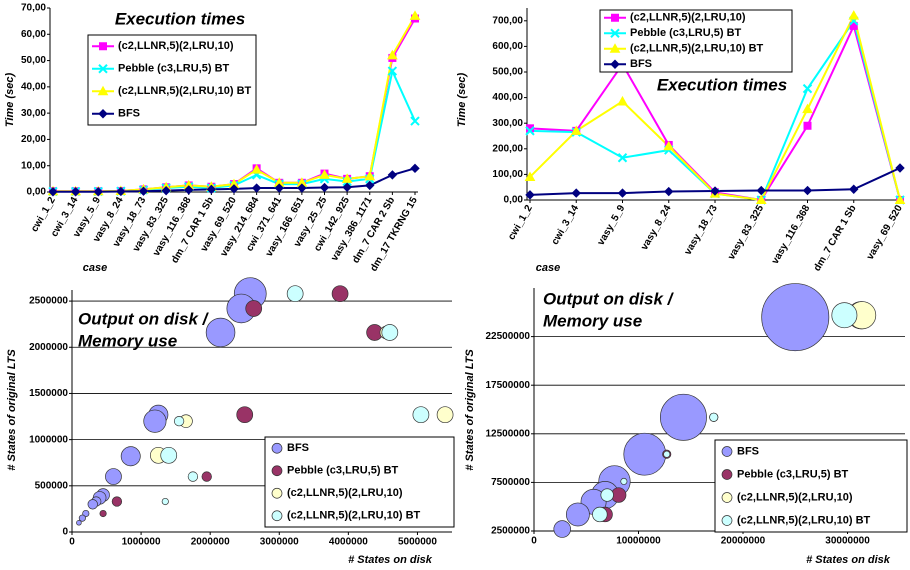  What do you see at coordinates (12, 410) in the screenshot?
I see `y-axis-label: # States of original LTS` at bounding box center [12, 410].